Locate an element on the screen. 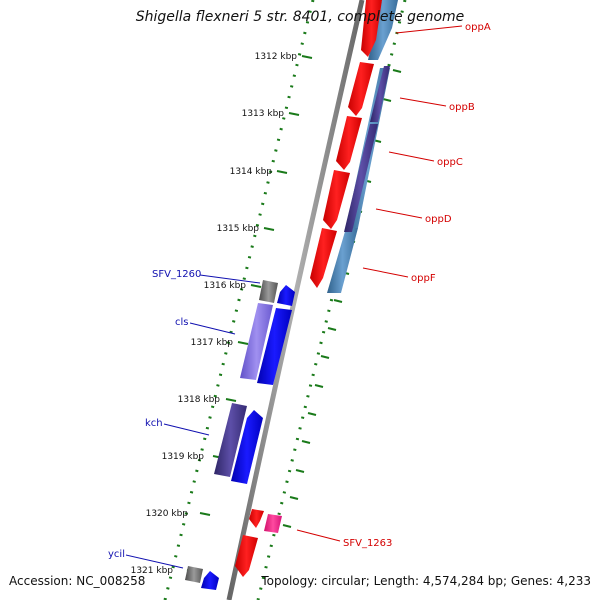  gene-label: SFV_1260 is located at coordinates (176, 274).